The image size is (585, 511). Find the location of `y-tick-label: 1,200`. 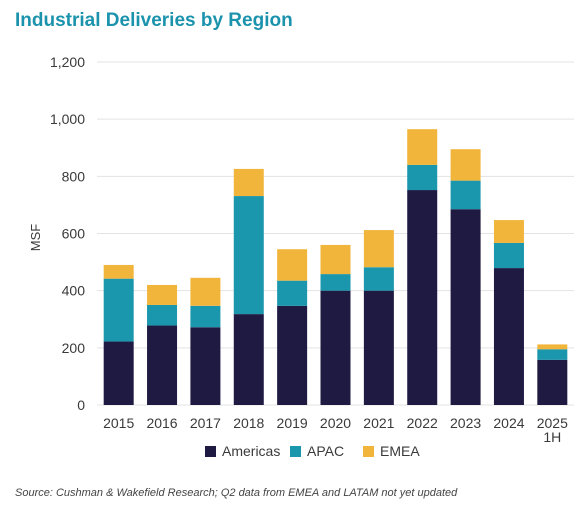

y-tick-label: 1,200 is located at coordinates (67, 62).